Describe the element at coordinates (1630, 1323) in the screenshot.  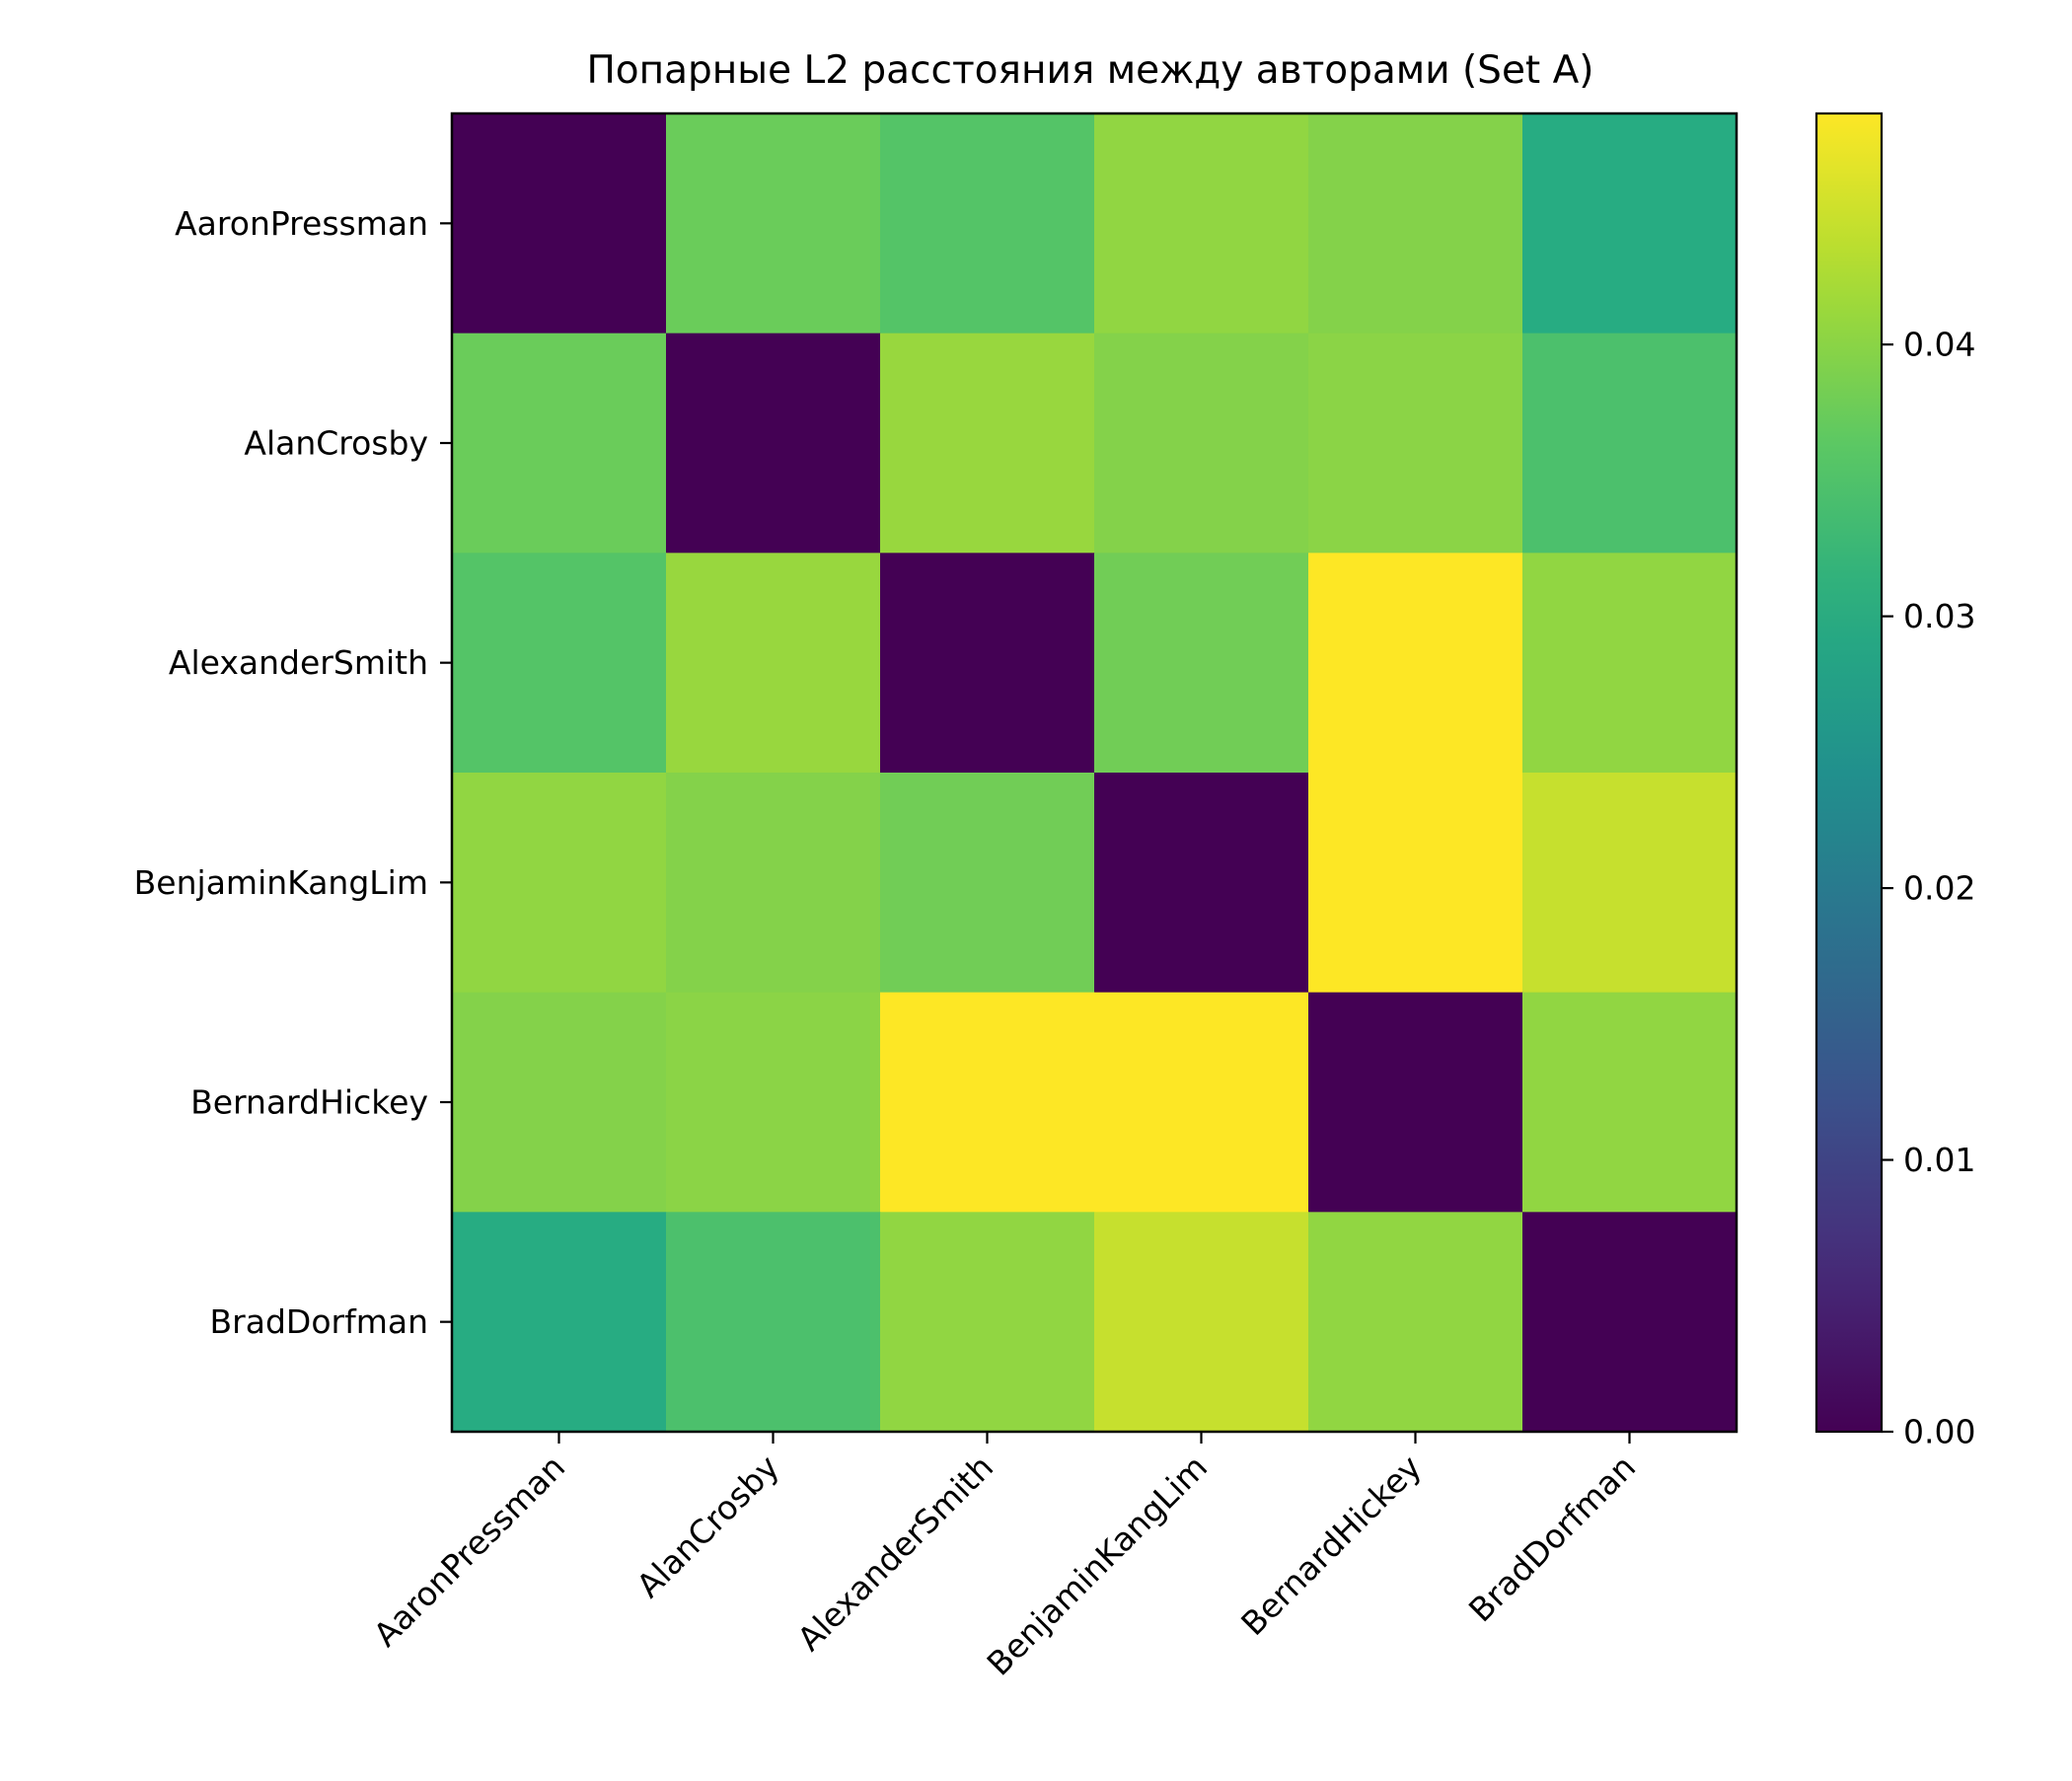
I see `heatmap-cell-brad-dorfman-brad-dorfman` at that location.